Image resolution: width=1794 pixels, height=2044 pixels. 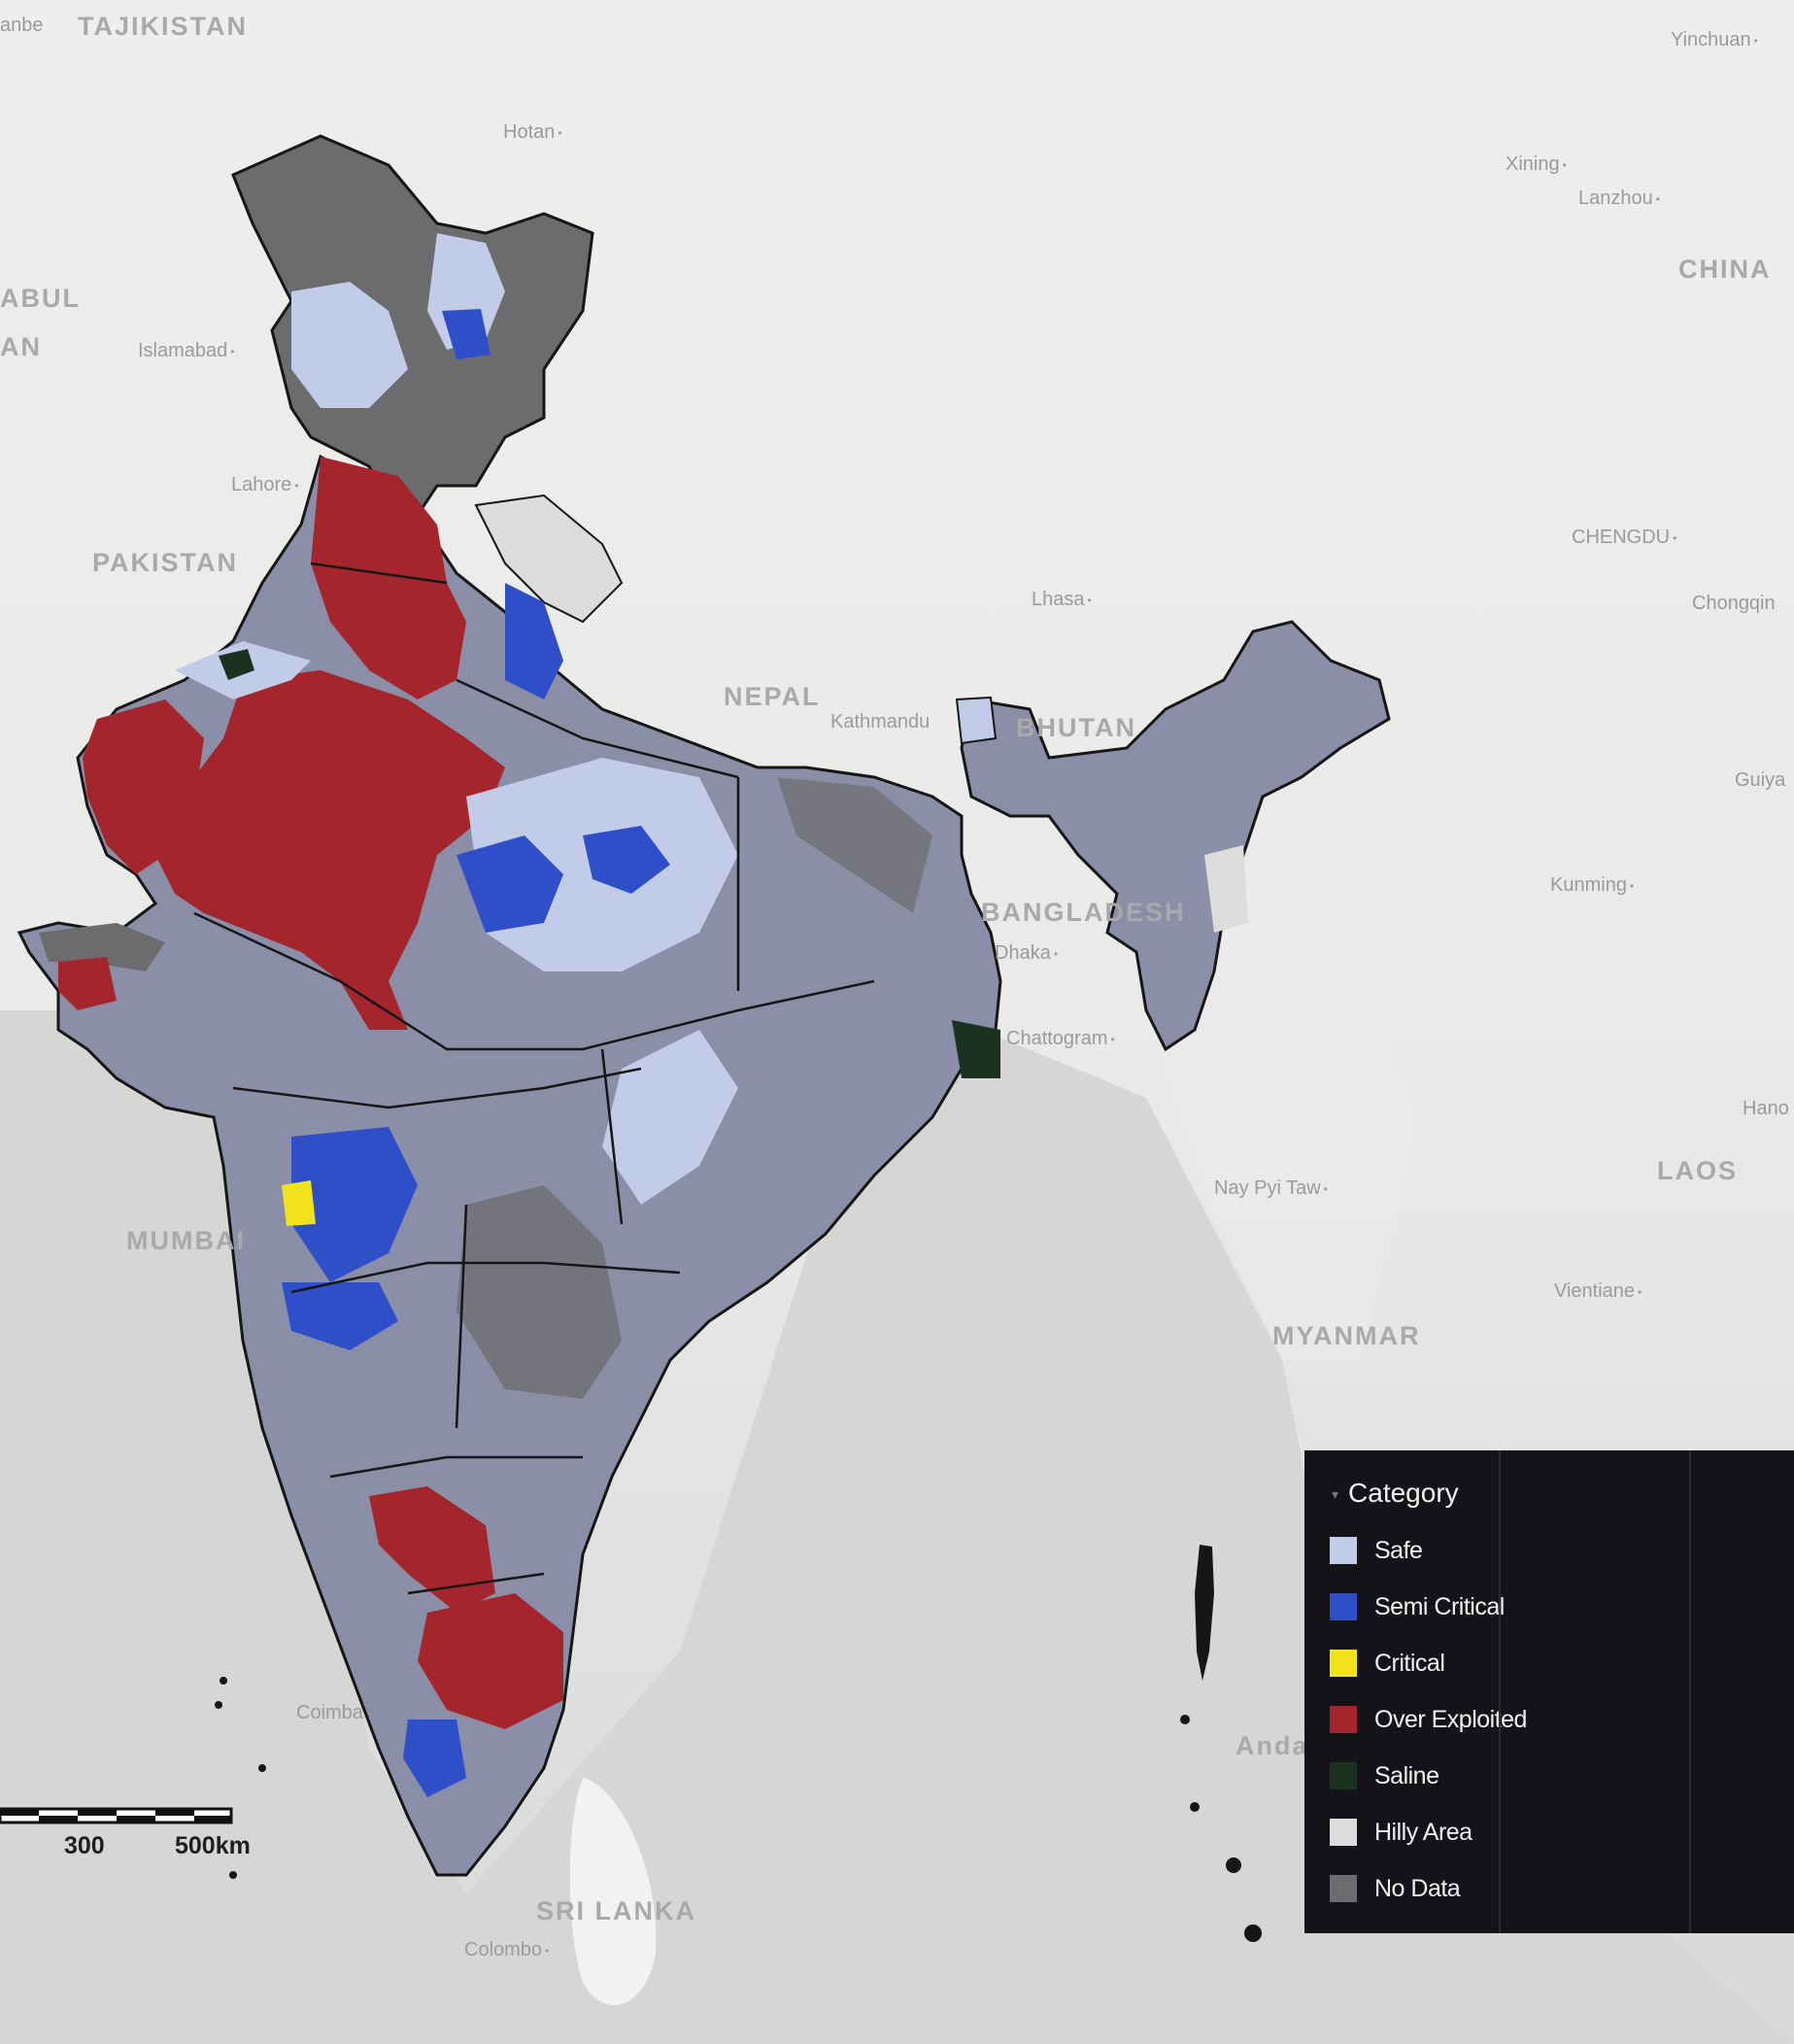 I want to click on gujarat-grey, so click(x=102, y=947).